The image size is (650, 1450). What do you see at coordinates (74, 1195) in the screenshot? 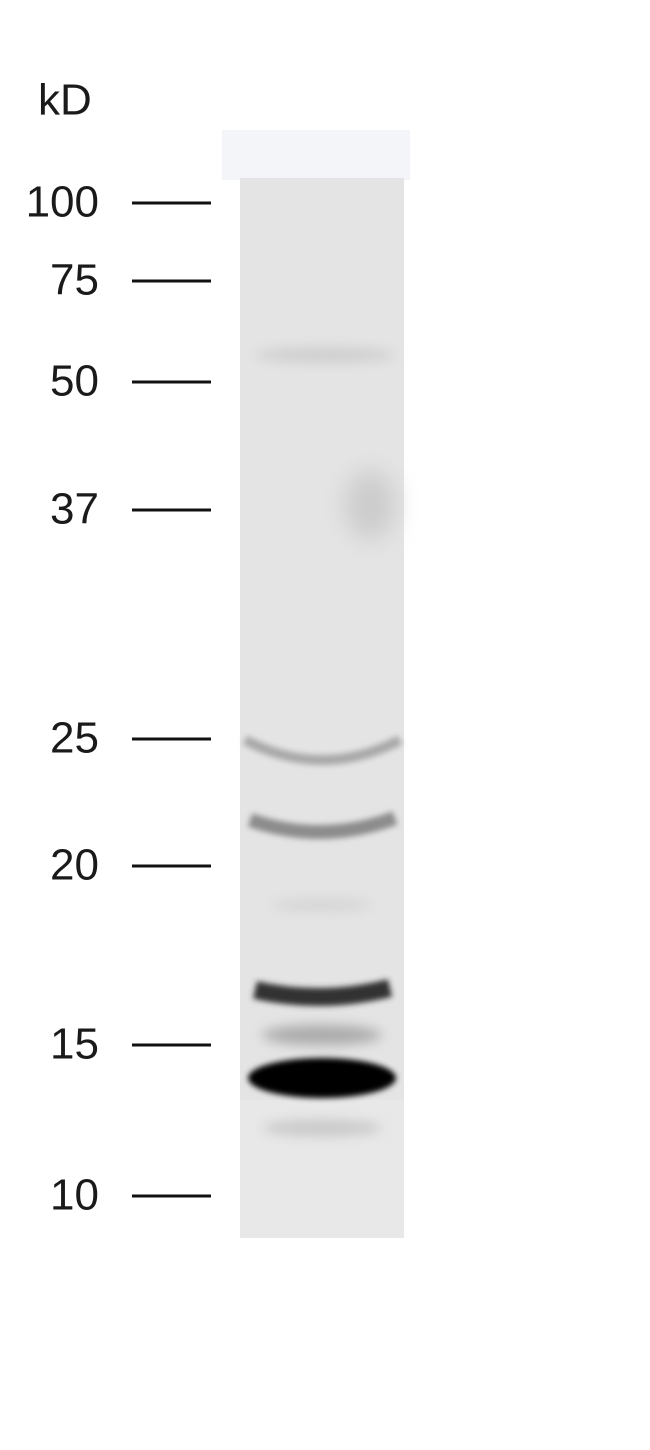
I see `marker-label: 10` at bounding box center [74, 1195].